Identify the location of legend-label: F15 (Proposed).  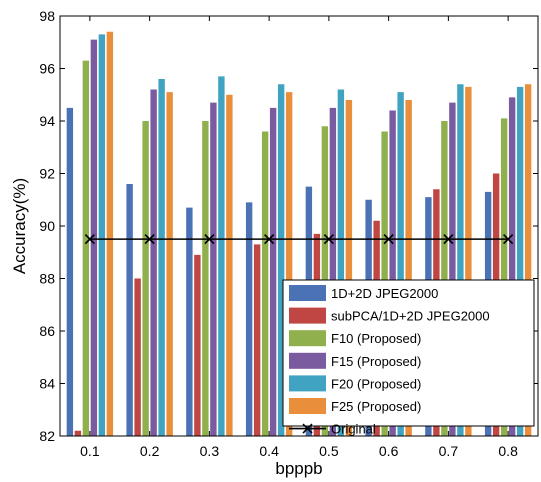
(376, 361).